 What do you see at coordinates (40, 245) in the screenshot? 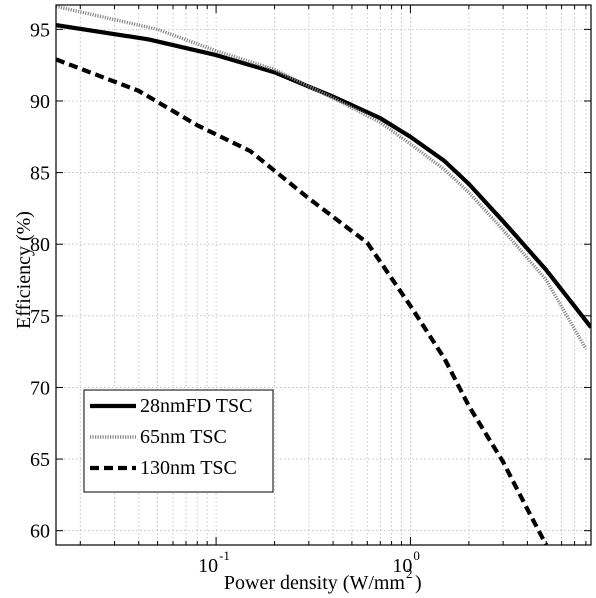
I see `y-tick-label: 80` at bounding box center [40, 245].